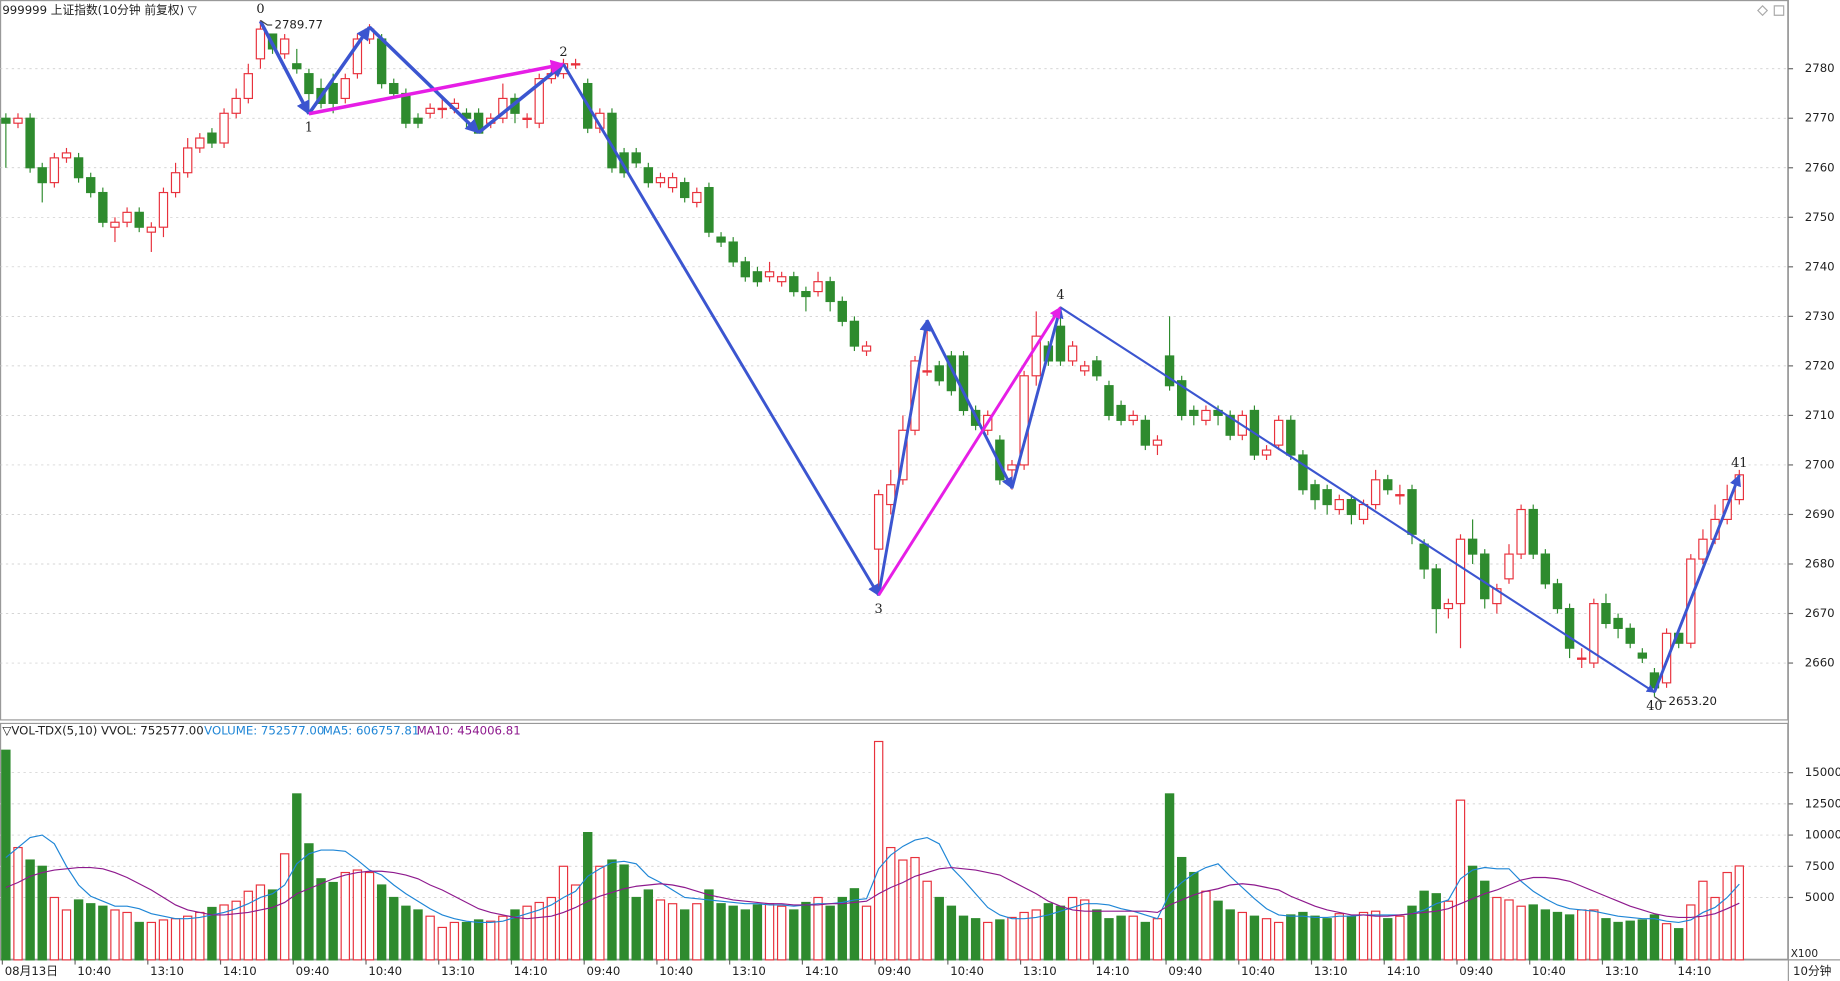 The width and height of the screenshot is (1840, 981). I want to click on window-icons, so click(1771, 11).